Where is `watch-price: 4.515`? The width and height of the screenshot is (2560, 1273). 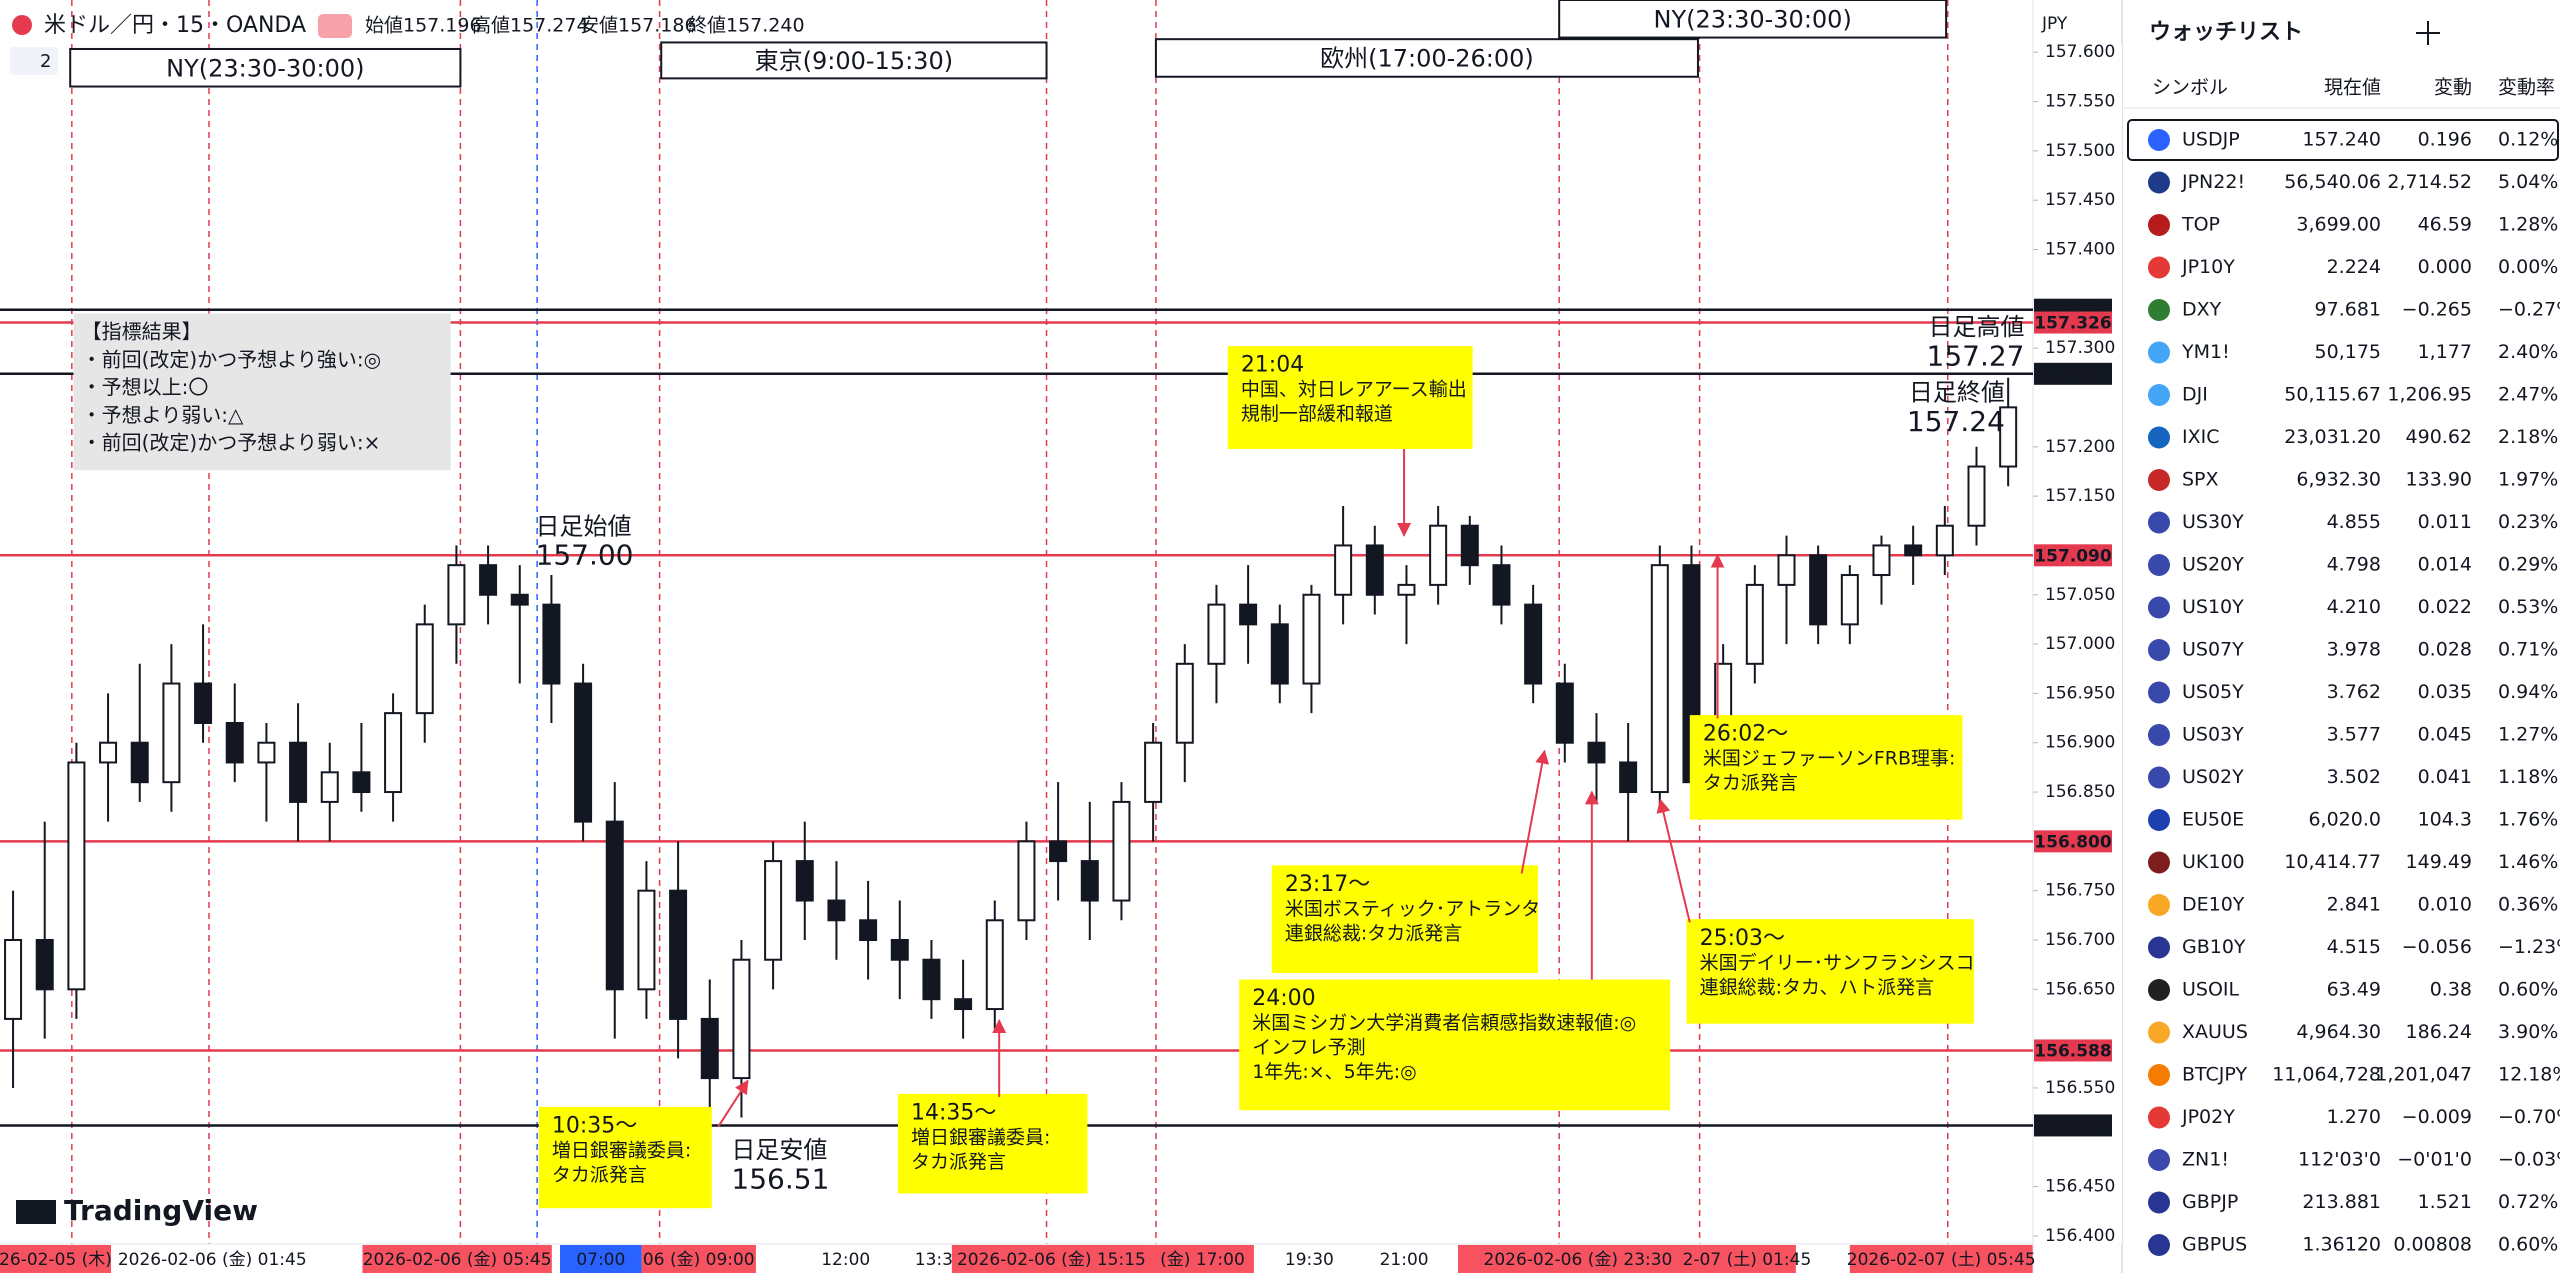
watch-price: 4.515 is located at coordinates (2354, 947).